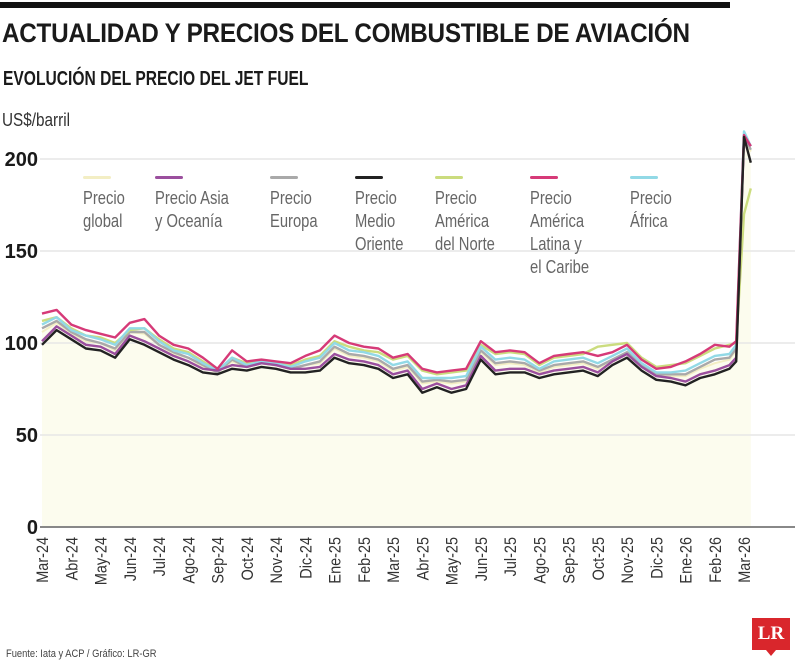  I want to click on x-tick-label: Jun-25, so click(482, 559).